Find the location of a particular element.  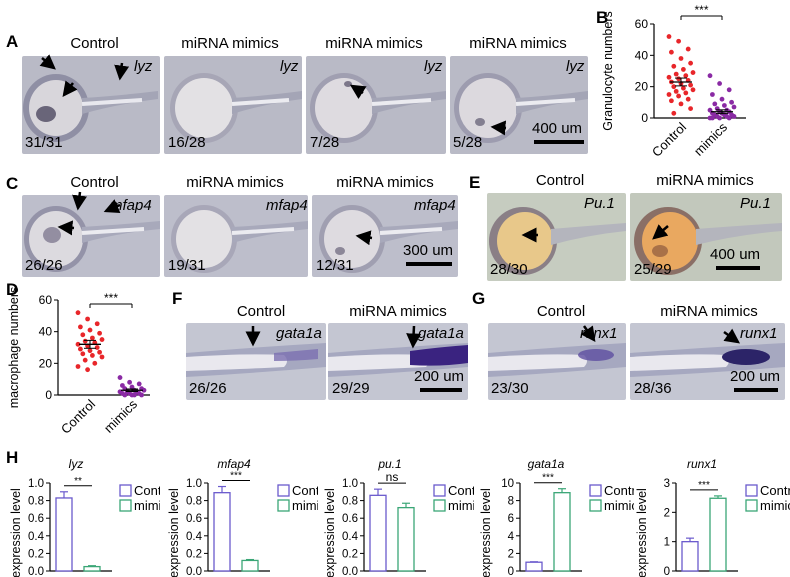

panel-e-gene-label-2: Pu.1 is located at coordinates (755, 203).